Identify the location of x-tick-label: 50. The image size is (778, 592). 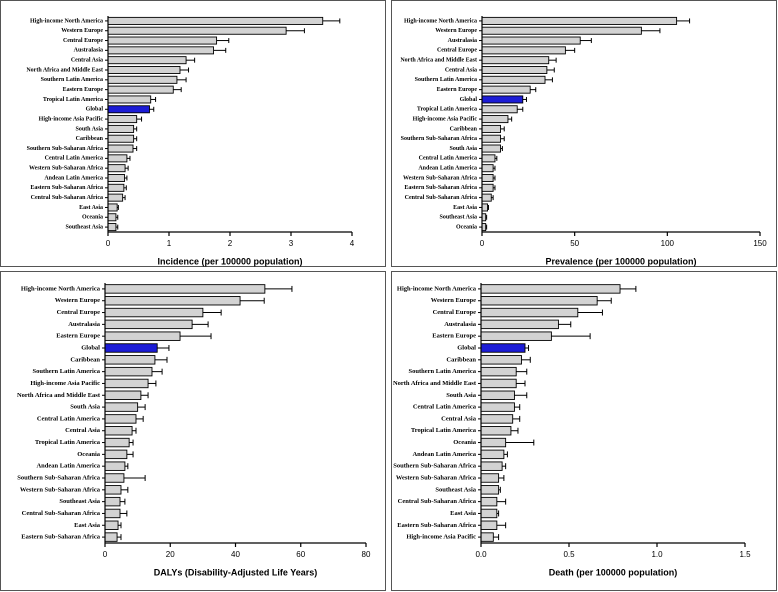
(574, 243).